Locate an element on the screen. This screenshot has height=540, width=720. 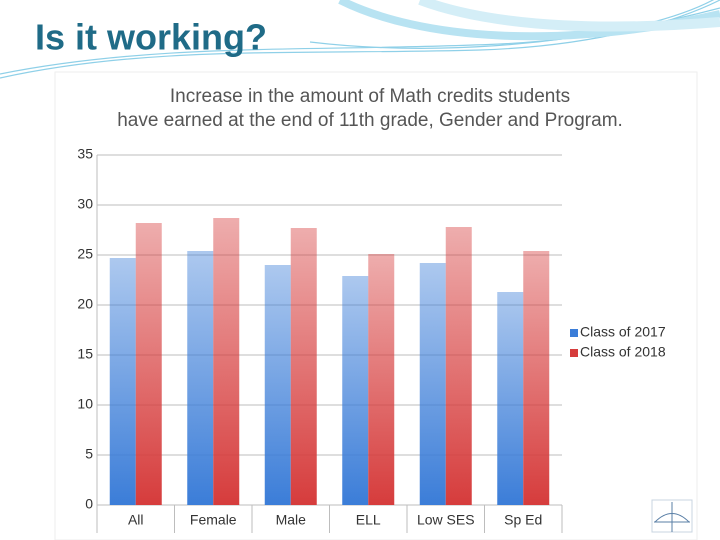
y-tick-label: 20 is located at coordinates (85, 304).